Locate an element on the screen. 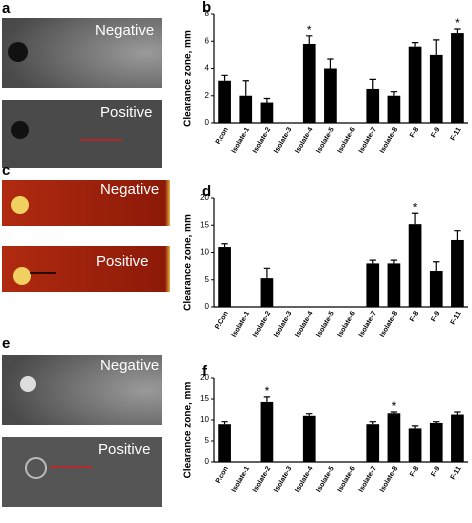 This screenshot has width=472, height=523. y-tick-label: 10 is located at coordinates (204, 252).